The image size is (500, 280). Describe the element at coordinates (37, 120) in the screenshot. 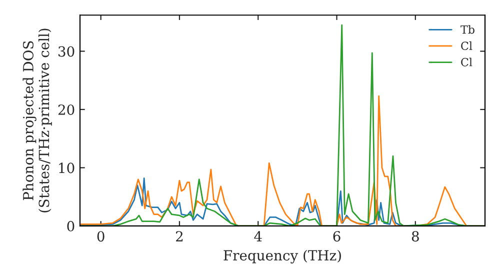

I see `y-axis-title: Phonon projected DOS (States/THz·primitive cell)` at that location.